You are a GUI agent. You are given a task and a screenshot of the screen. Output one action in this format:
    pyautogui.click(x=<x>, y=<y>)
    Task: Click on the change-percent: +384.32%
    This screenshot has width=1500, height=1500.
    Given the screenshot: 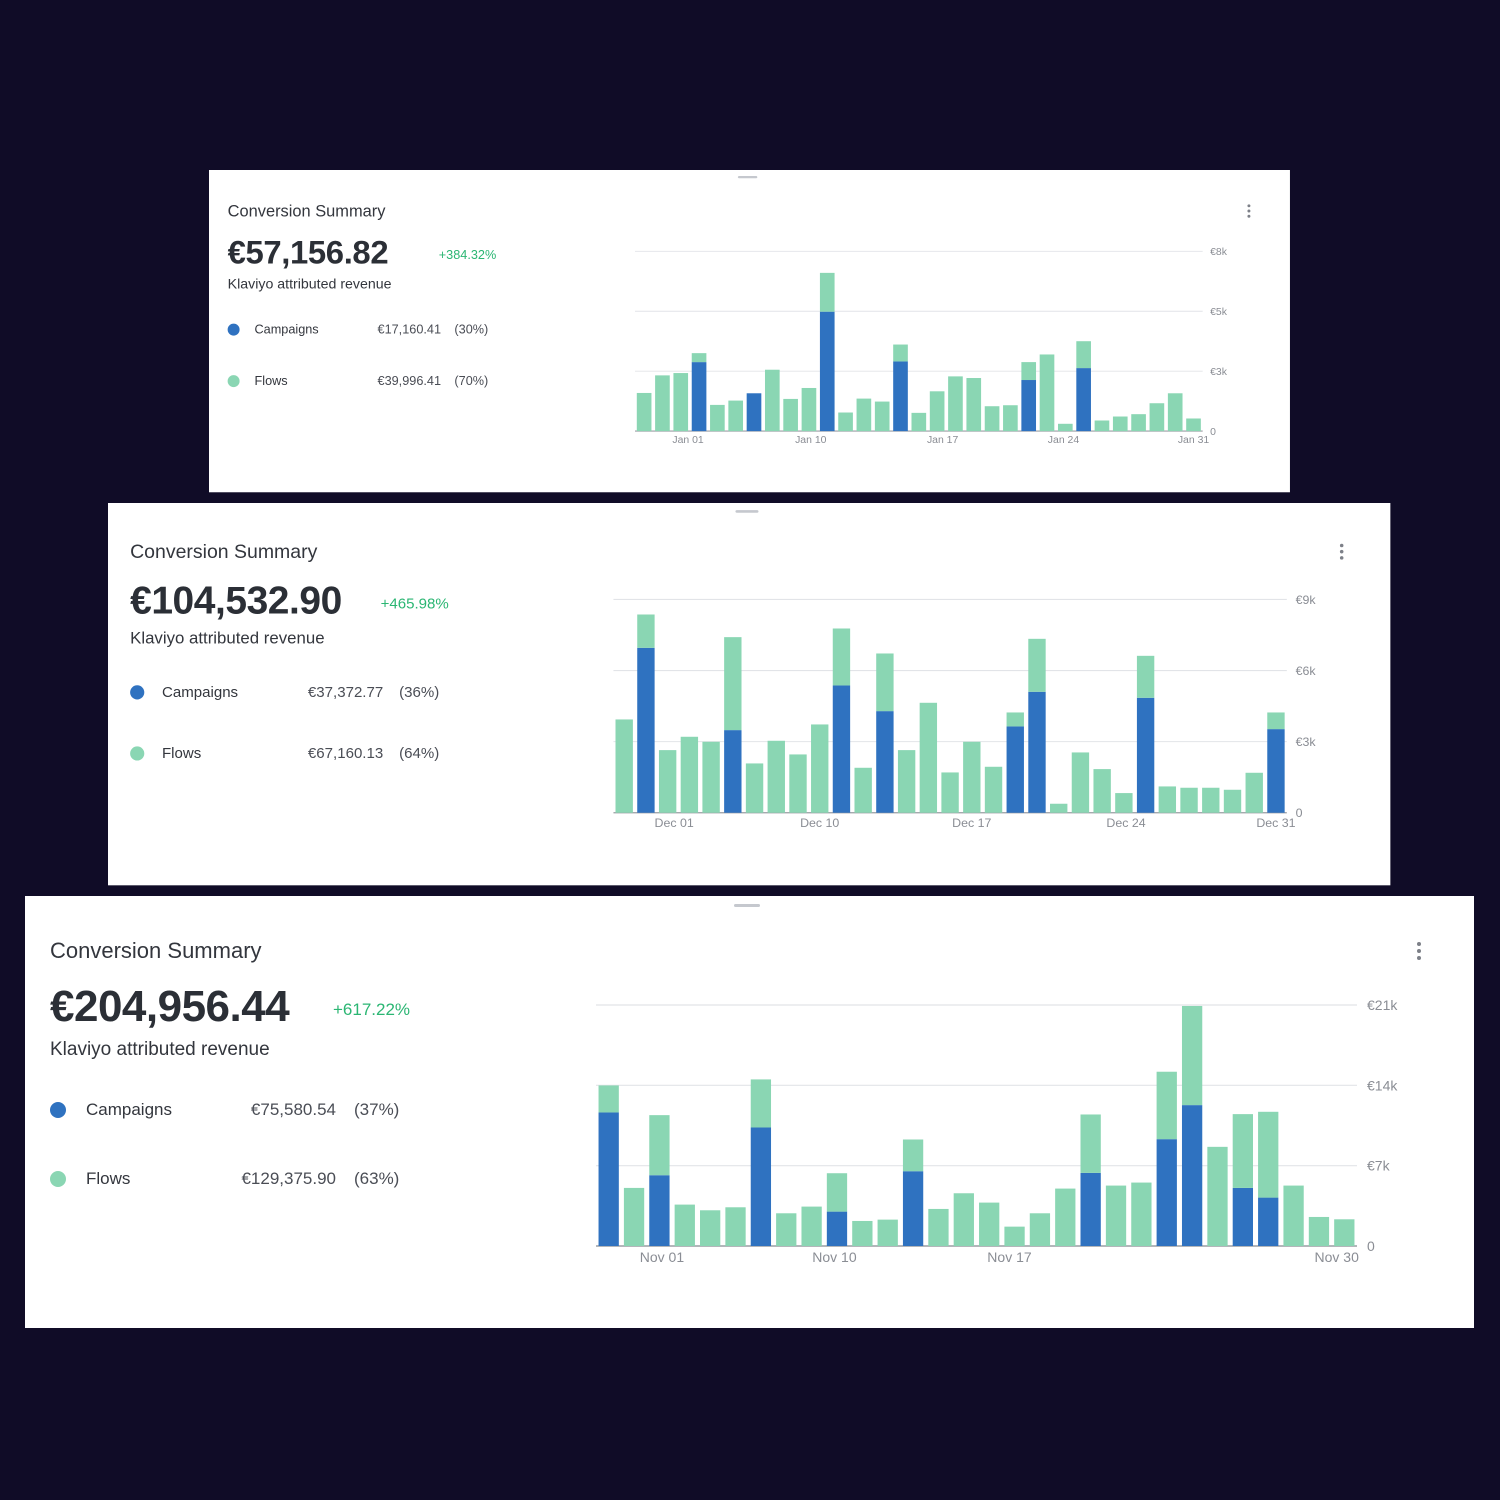 What is the action you would take?
    pyautogui.click(x=467, y=254)
    